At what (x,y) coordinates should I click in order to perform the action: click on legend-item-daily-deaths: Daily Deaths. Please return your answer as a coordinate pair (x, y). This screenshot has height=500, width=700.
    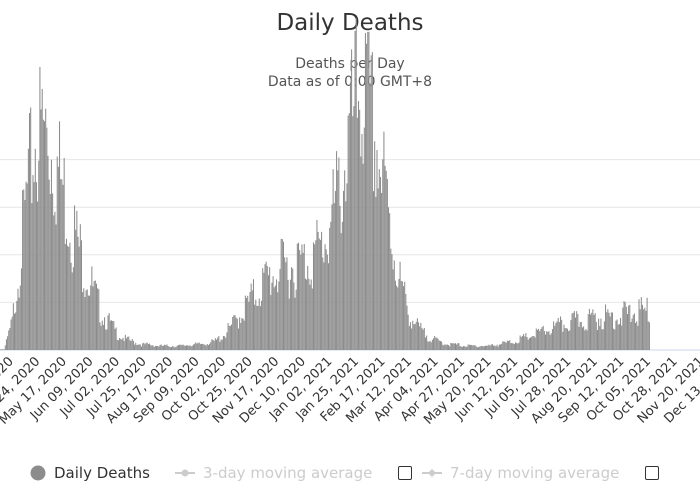
    Looking at the image, I should click on (90, 473).